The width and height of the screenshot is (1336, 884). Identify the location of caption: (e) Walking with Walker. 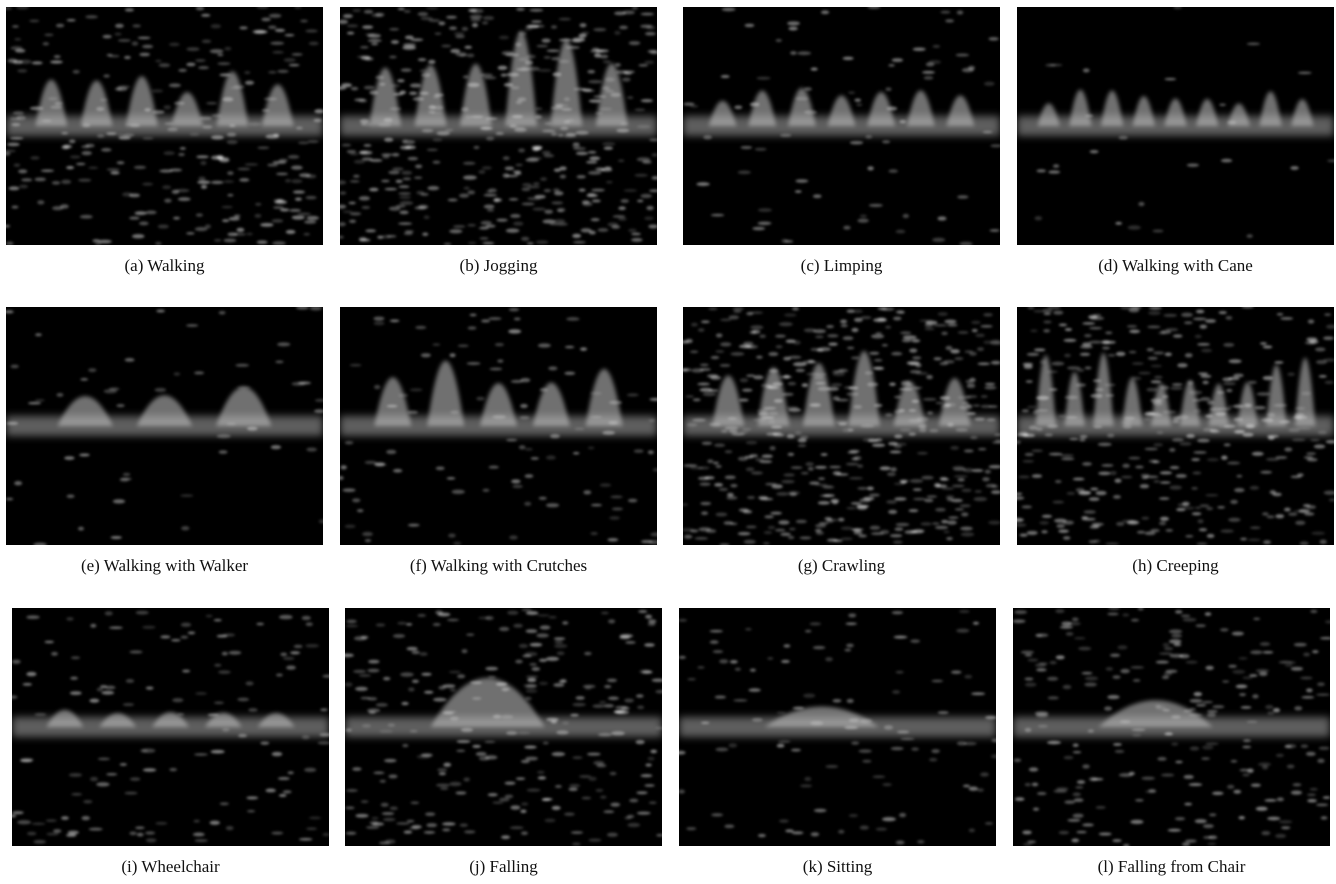
(164, 565).